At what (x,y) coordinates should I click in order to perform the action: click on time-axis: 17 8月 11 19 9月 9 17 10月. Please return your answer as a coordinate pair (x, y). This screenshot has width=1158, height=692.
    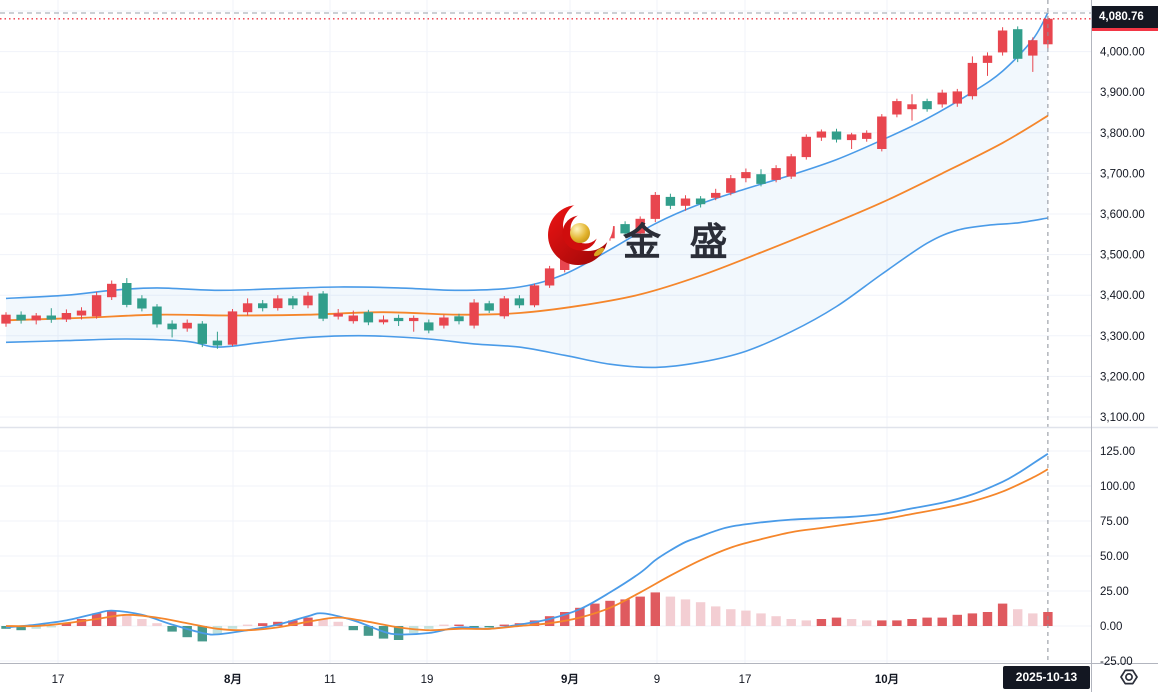
    Looking at the image, I should click on (476, 679).